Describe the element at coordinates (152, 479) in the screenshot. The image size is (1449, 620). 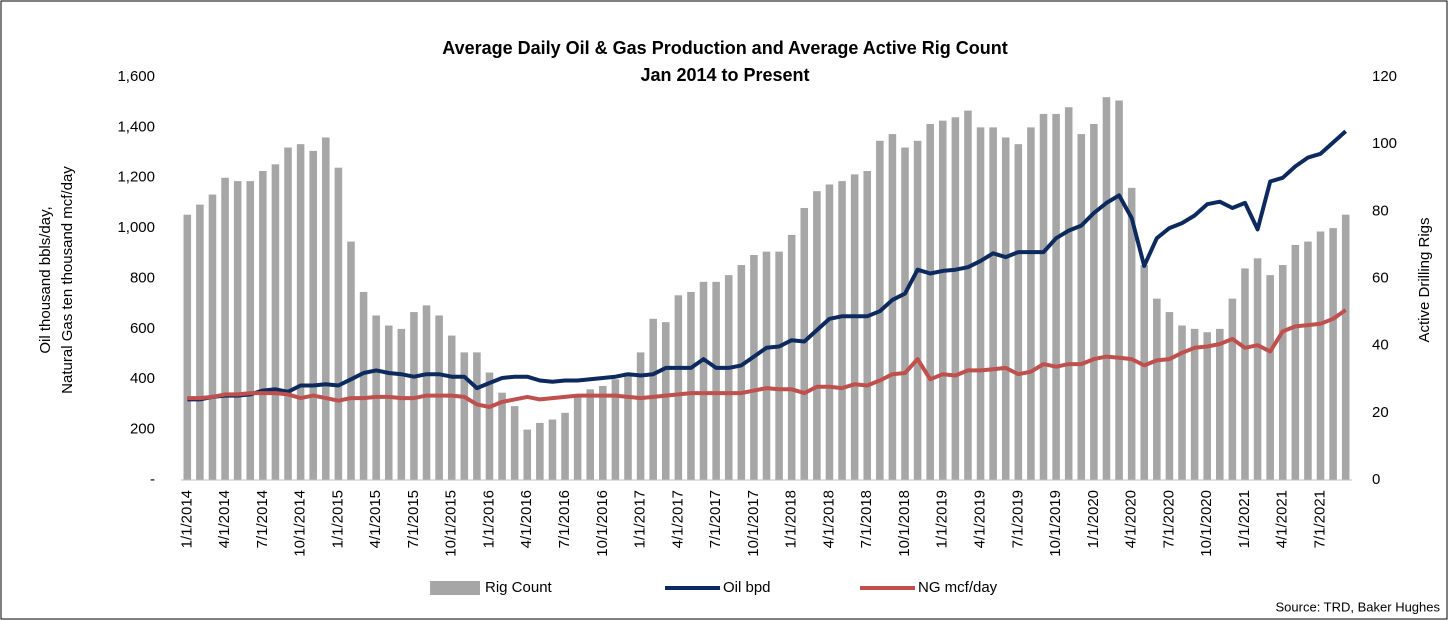
I see `y-tick-label: -` at that location.